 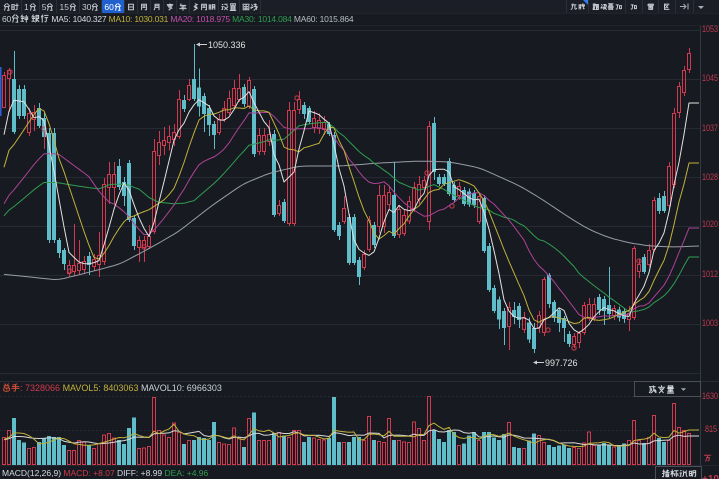 I want to click on svg-text: 1003, so click(x=710, y=323).